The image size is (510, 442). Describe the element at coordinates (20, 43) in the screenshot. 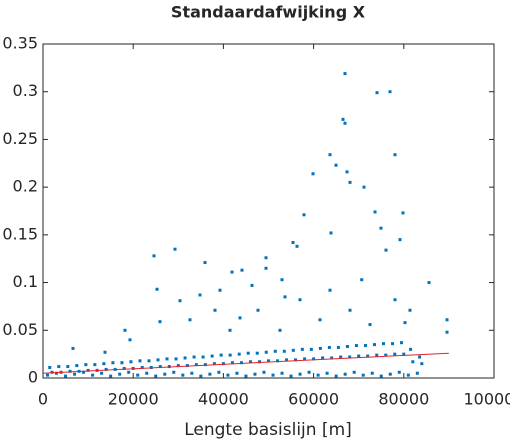

I see `y-tick-label: 0.35` at that location.